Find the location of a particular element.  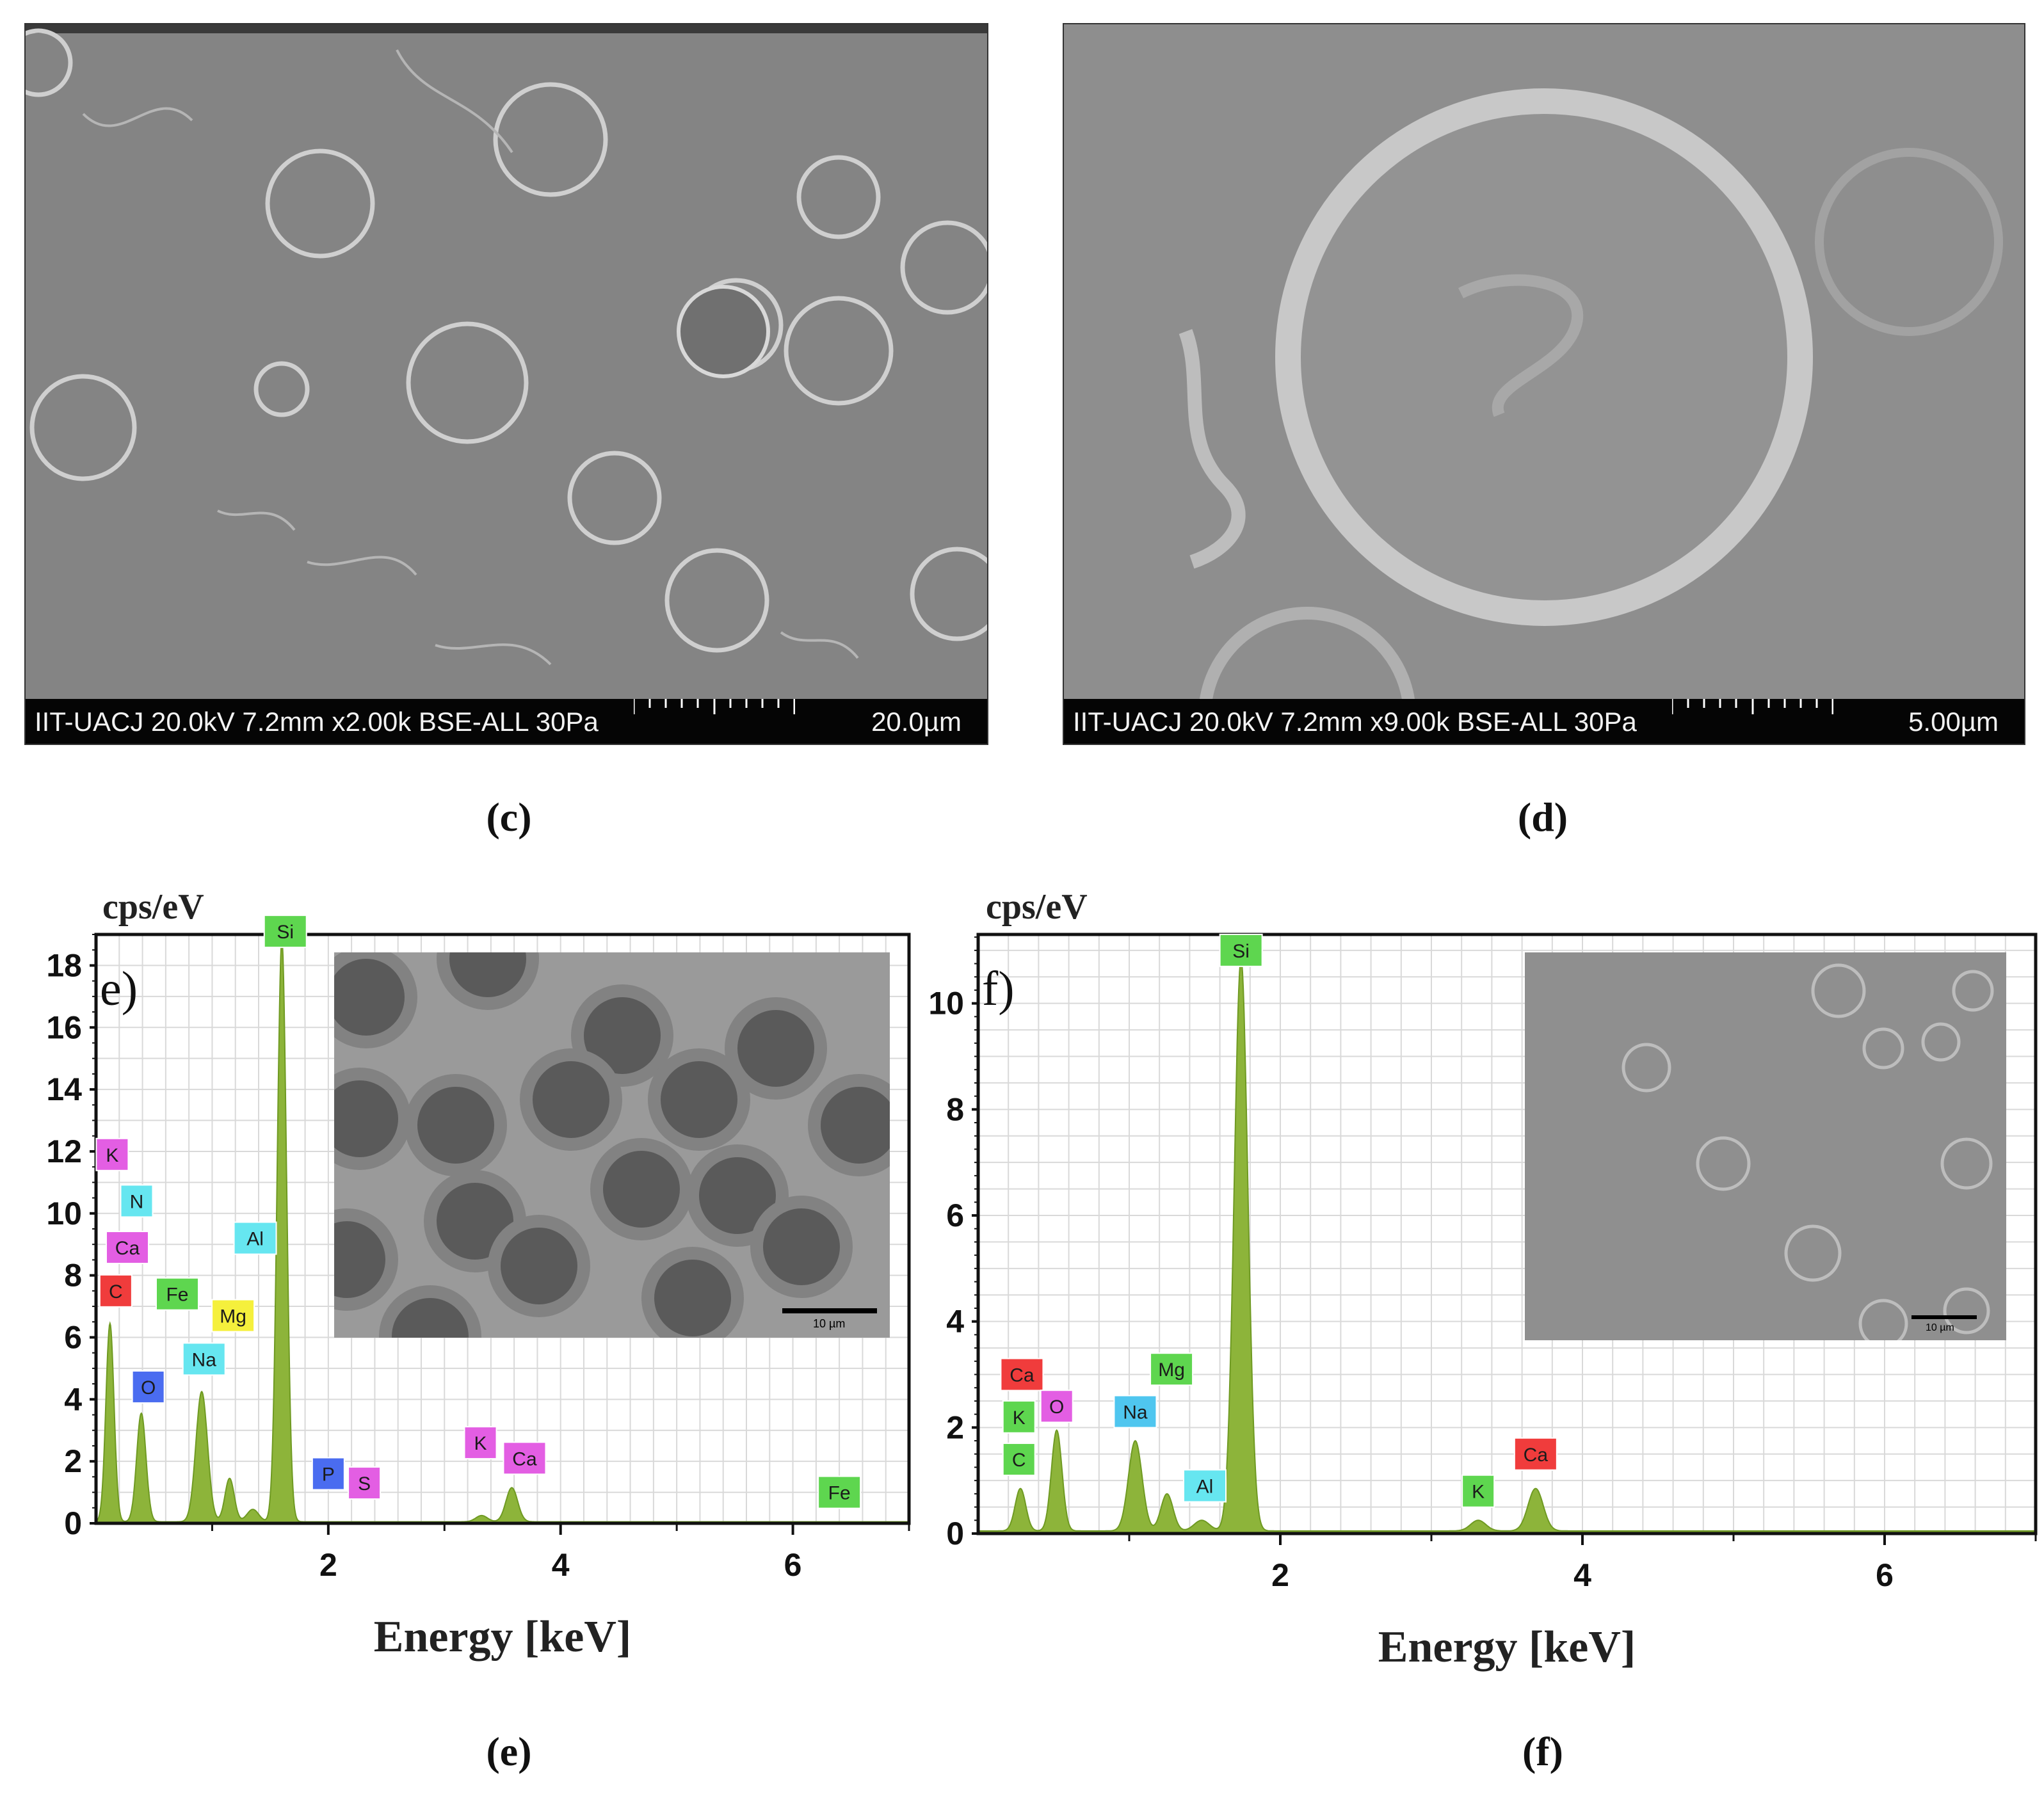

y-tick-label: 8 is located at coordinates (73, 1276).